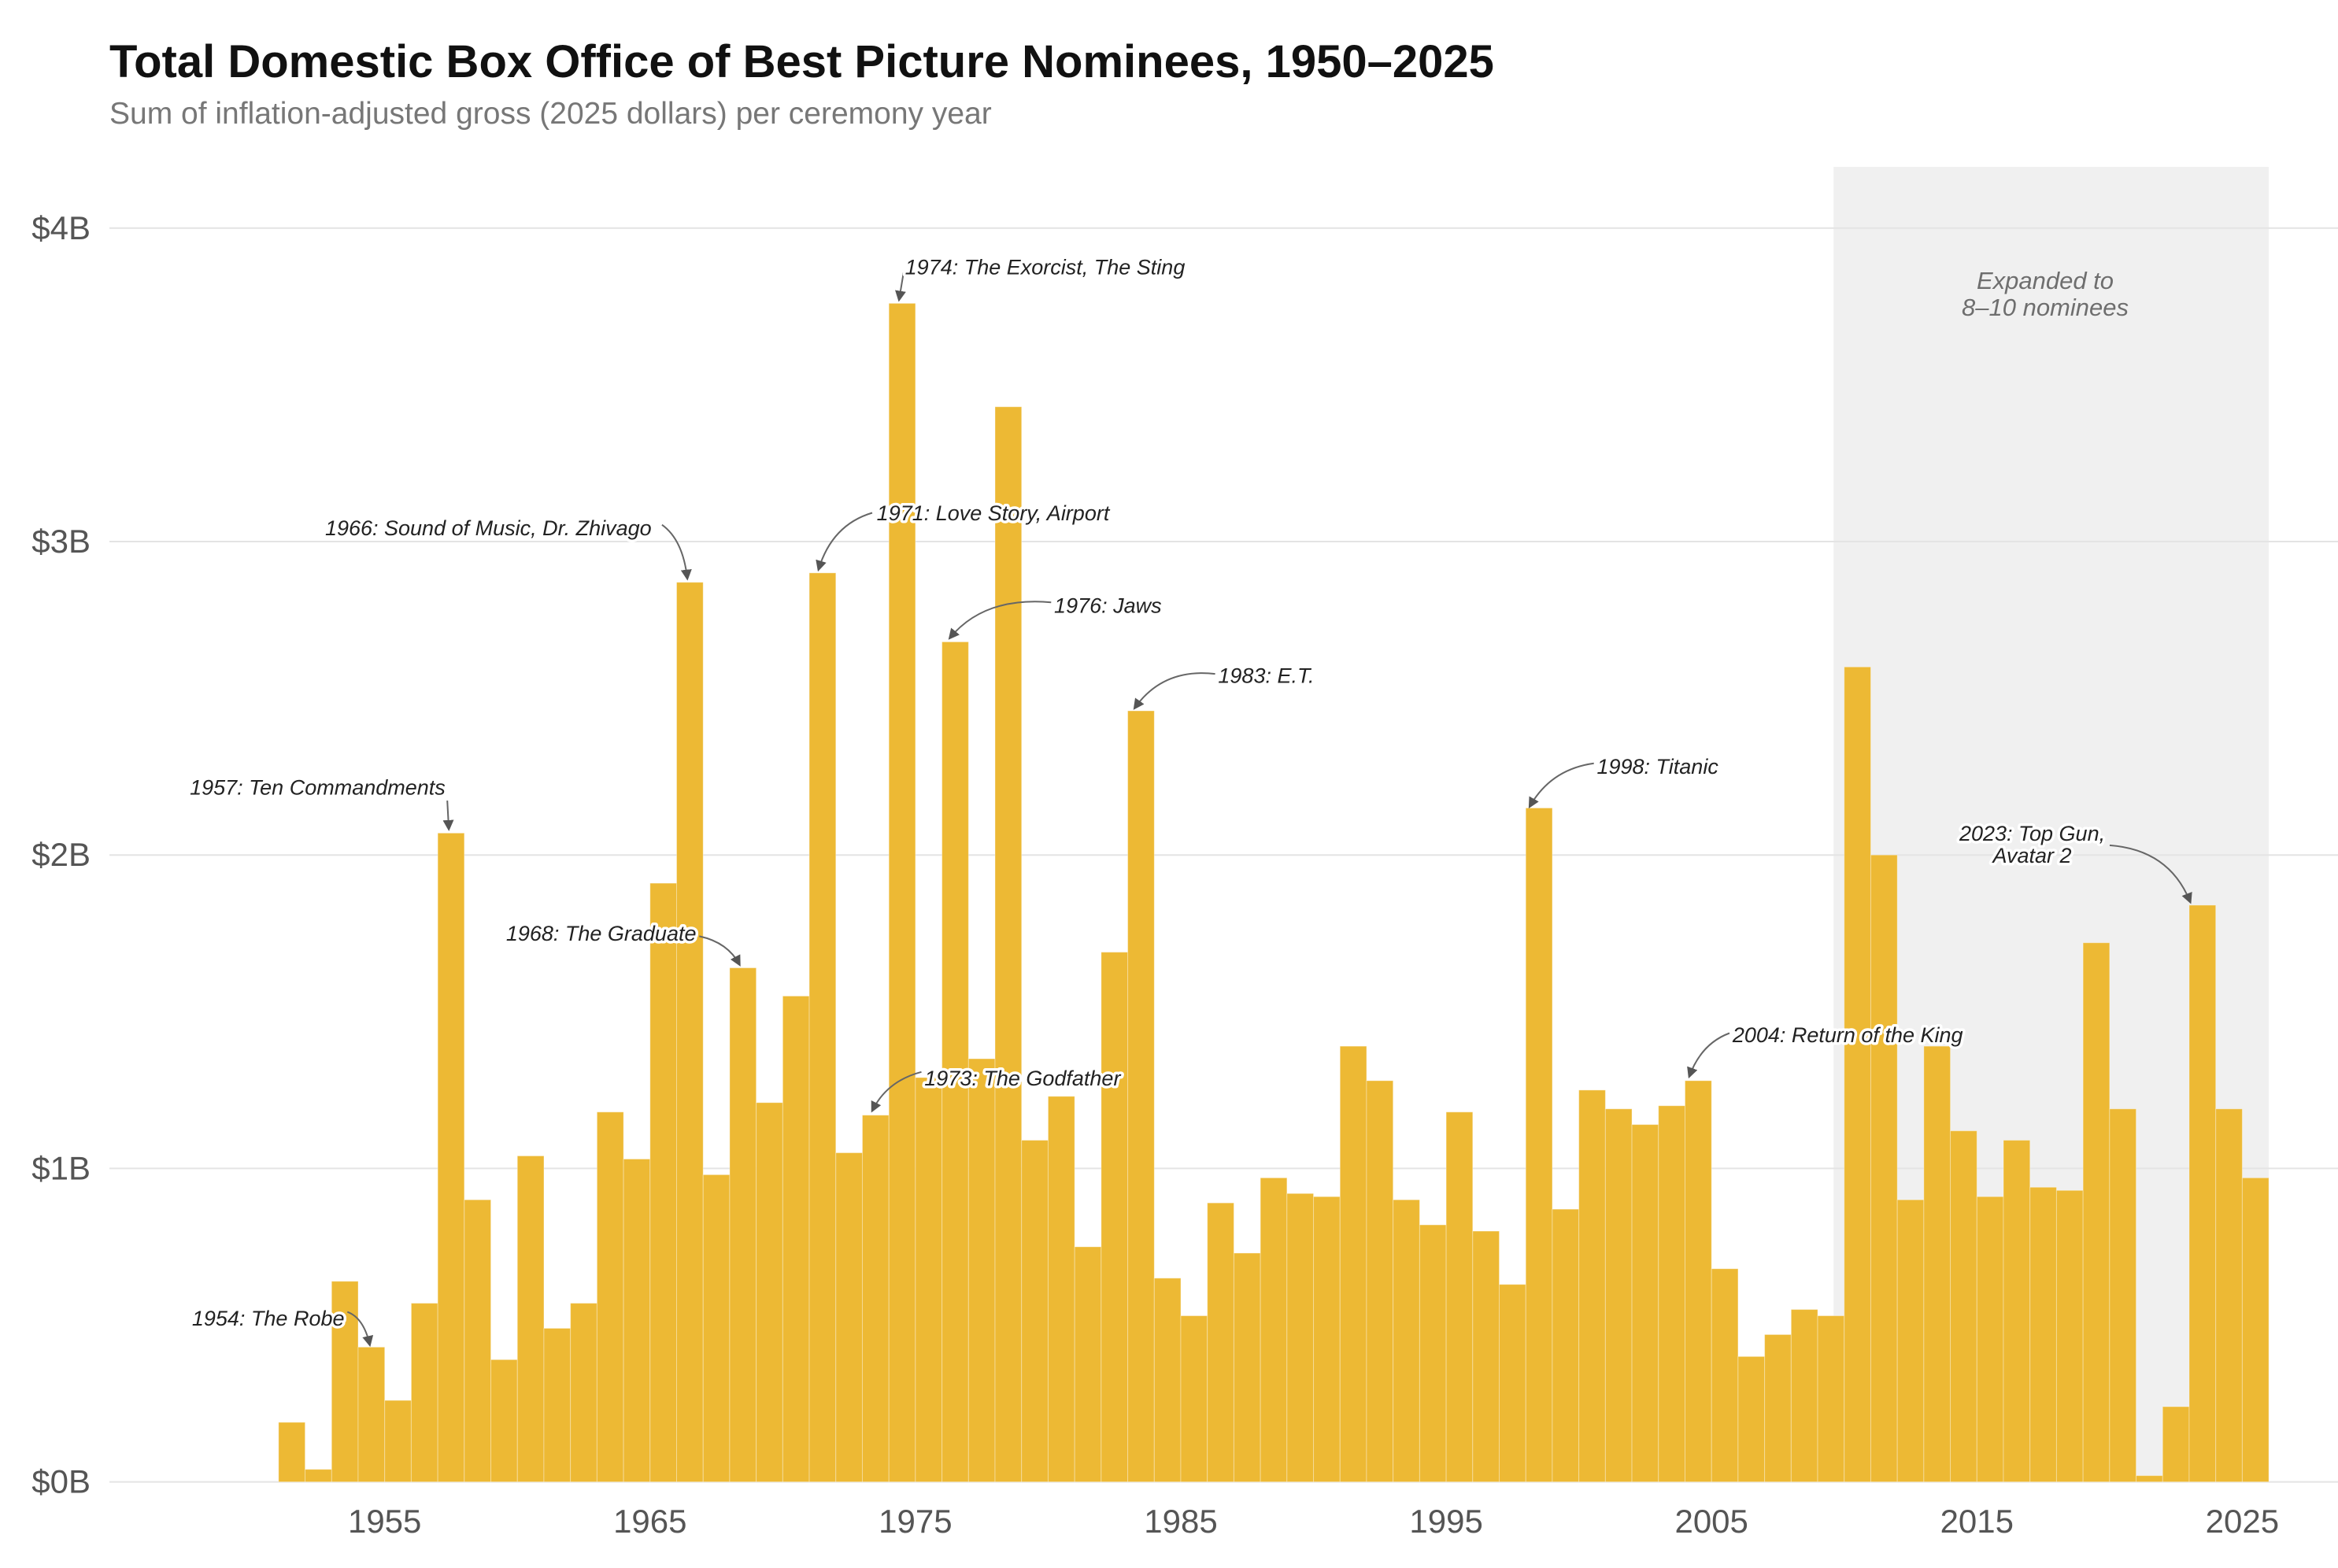  What do you see at coordinates (1168, 1380) in the screenshot?
I see `bar-1984` at bounding box center [1168, 1380].